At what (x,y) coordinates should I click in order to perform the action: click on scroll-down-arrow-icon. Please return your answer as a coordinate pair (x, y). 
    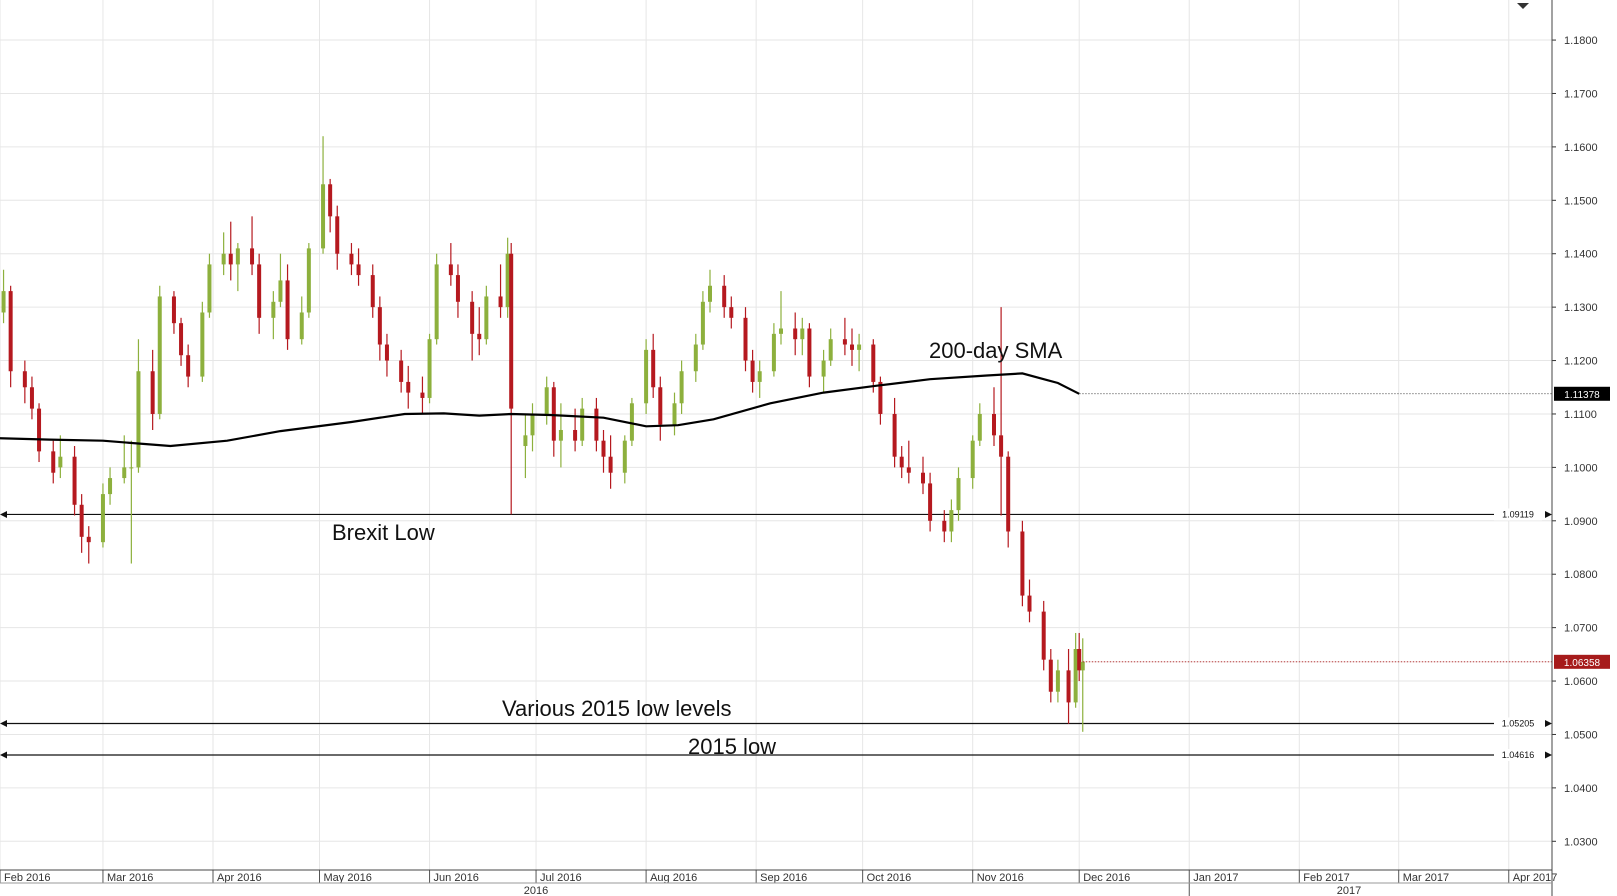
    Looking at the image, I should click on (1523, 6).